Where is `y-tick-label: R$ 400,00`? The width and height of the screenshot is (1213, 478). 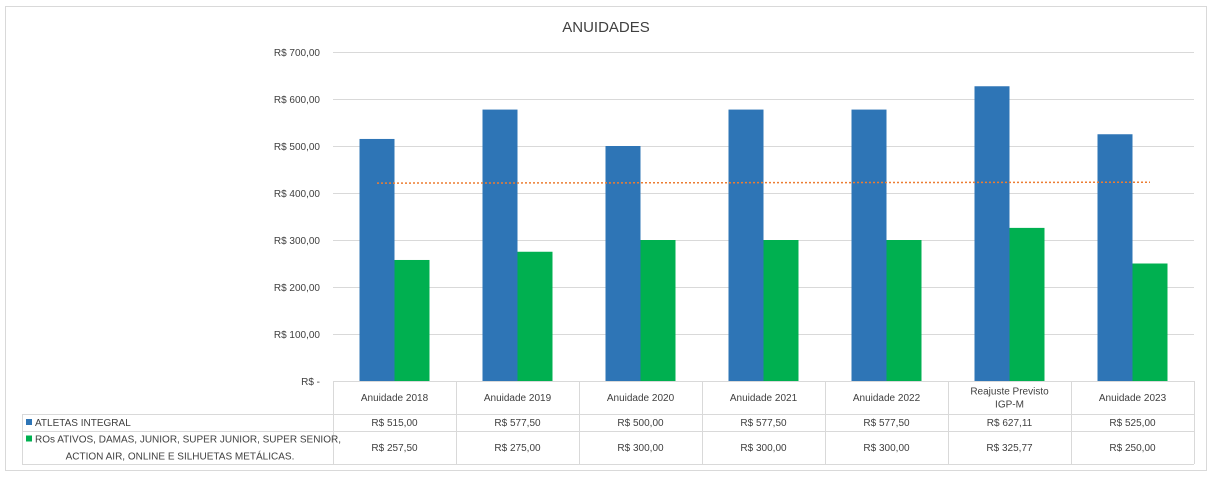 y-tick-label: R$ 400,00 is located at coordinates (297, 194).